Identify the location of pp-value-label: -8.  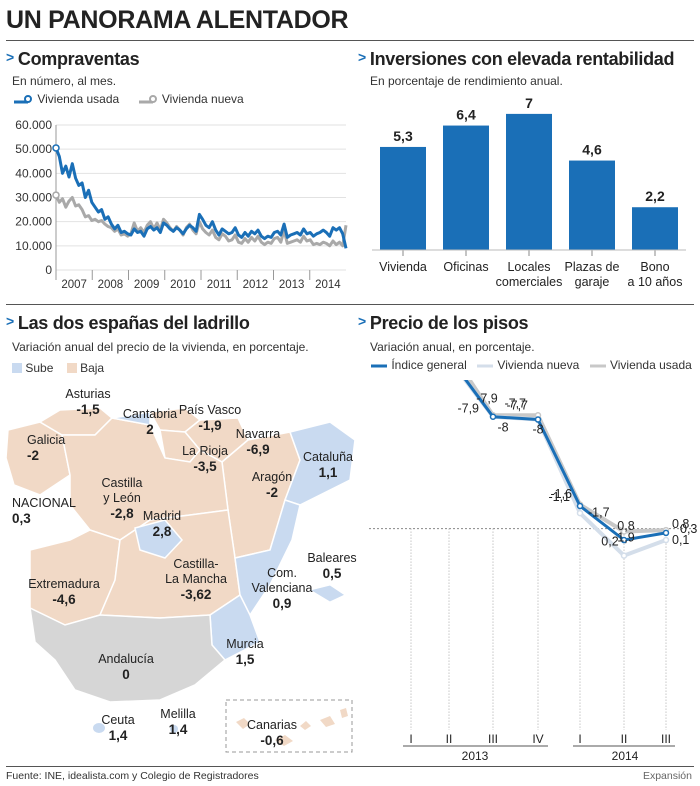
(537, 429).